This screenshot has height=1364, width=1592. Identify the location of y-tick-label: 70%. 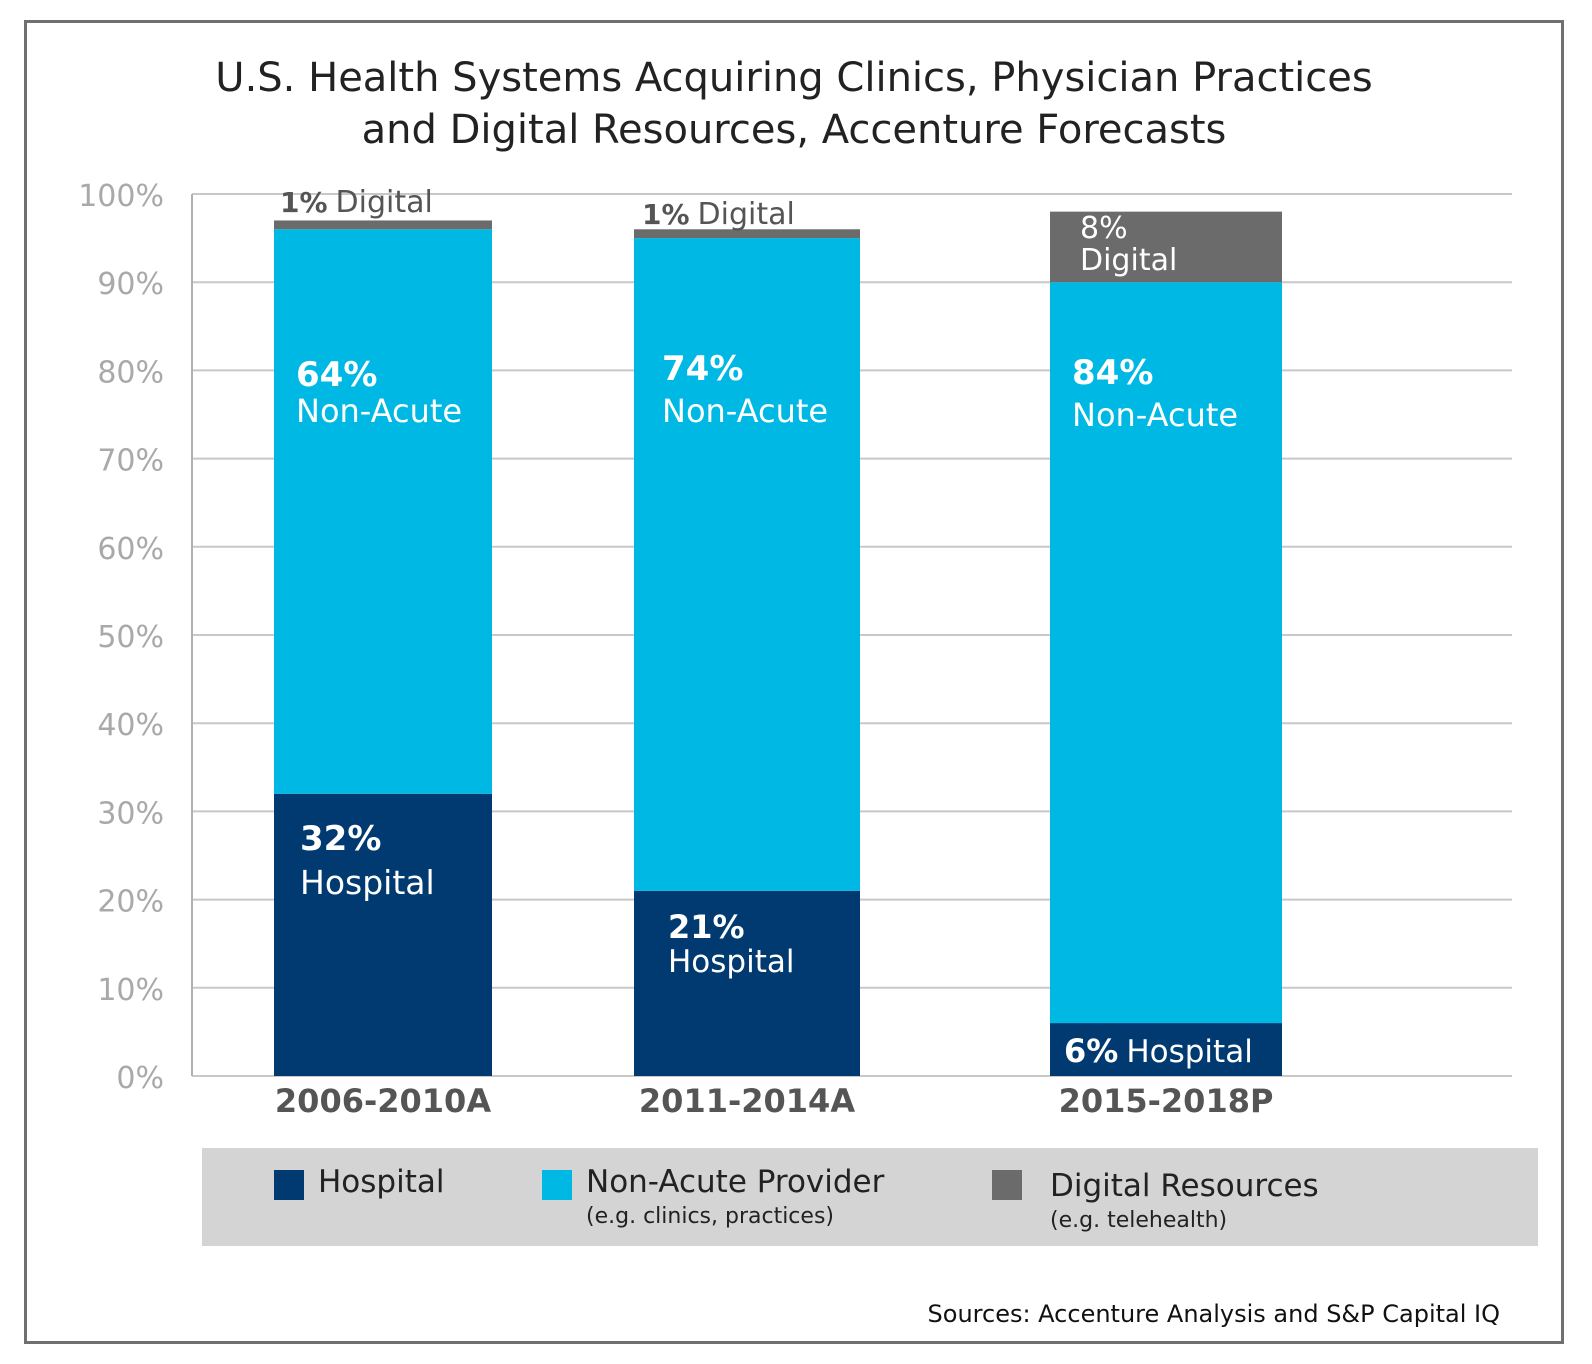
(130, 461).